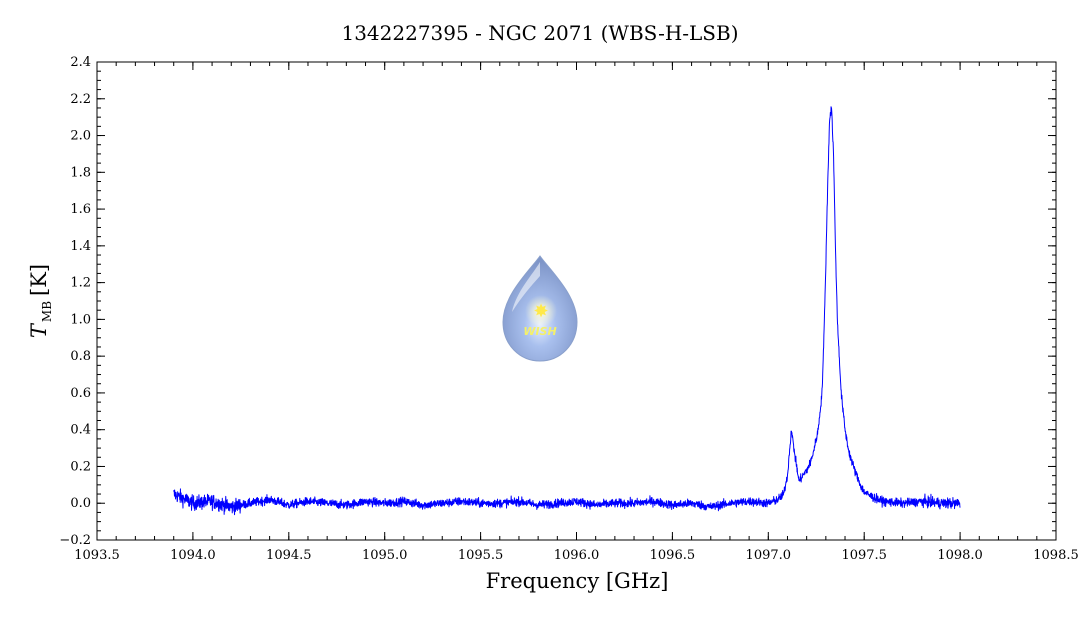  Describe the element at coordinates (80, 393) in the screenshot. I see `y-tick-label: 0.6` at that location.